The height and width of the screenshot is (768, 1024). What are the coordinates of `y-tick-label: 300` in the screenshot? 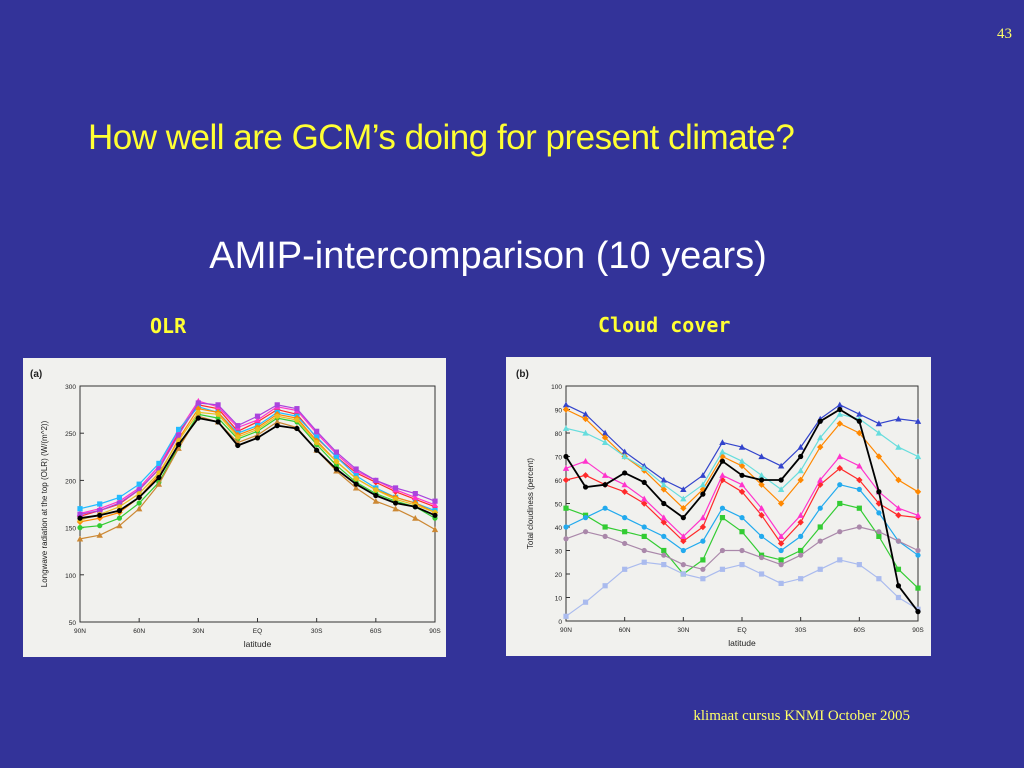 It's located at (70, 387).